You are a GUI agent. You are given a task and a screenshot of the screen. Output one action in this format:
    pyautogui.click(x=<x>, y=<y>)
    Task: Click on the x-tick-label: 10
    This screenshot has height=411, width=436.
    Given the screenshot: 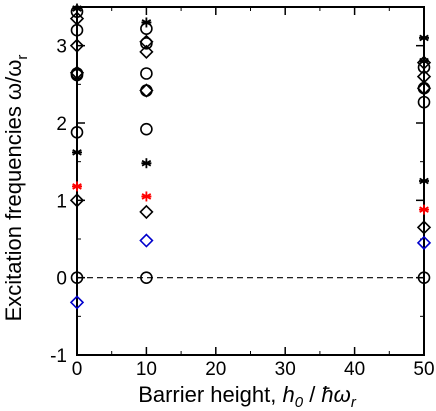 What is the action you would take?
    pyautogui.click(x=146, y=369)
    